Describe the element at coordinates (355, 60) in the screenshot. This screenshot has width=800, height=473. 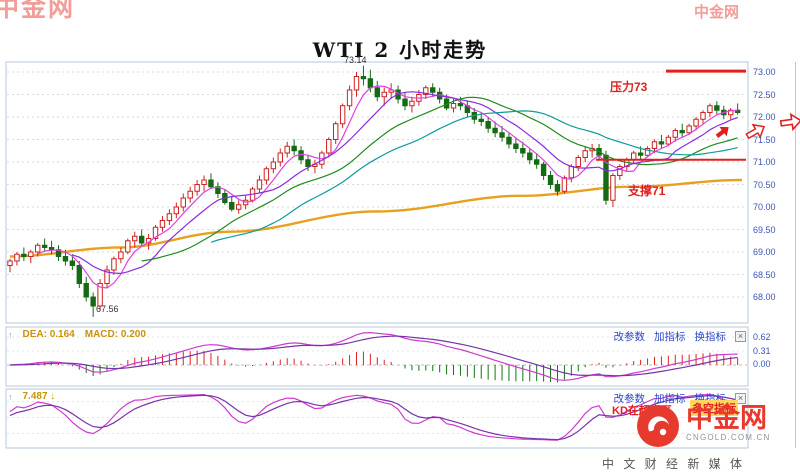
I see `period-high-label: 73.14` at that location.